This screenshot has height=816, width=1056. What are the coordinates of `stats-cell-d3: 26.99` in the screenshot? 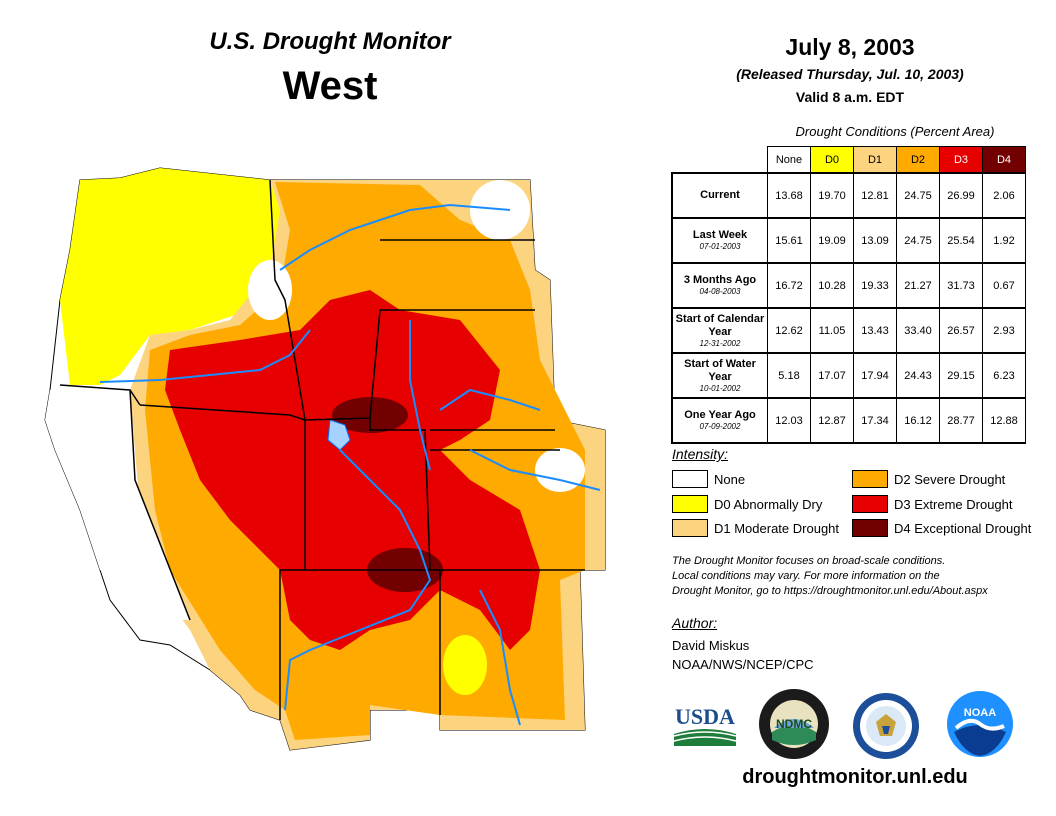 It's located at (961, 195).